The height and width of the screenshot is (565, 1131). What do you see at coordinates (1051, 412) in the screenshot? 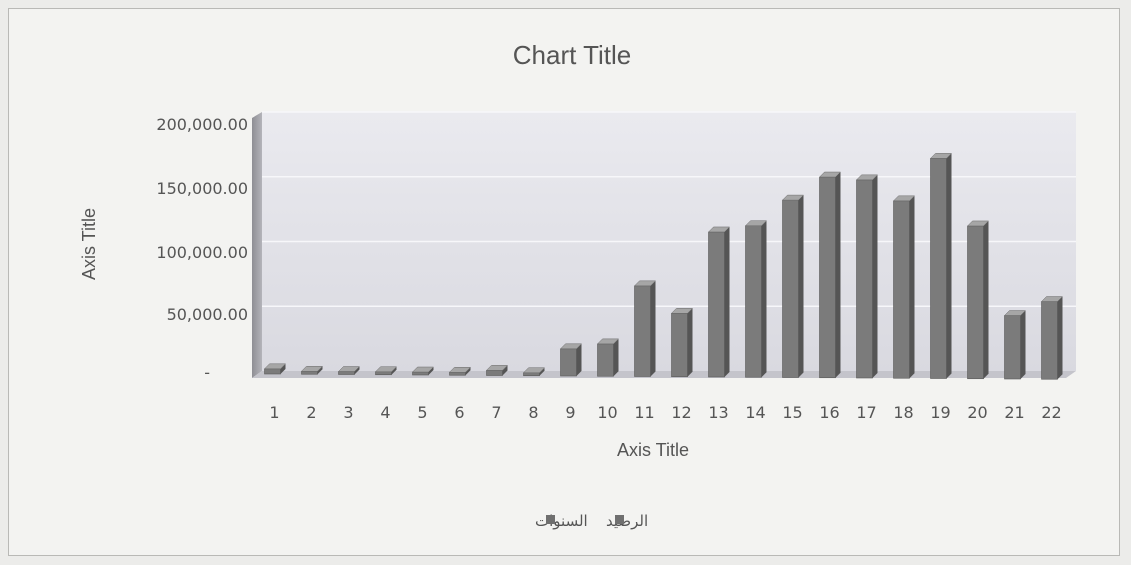
I see `x-tick-label: 22` at bounding box center [1051, 412].